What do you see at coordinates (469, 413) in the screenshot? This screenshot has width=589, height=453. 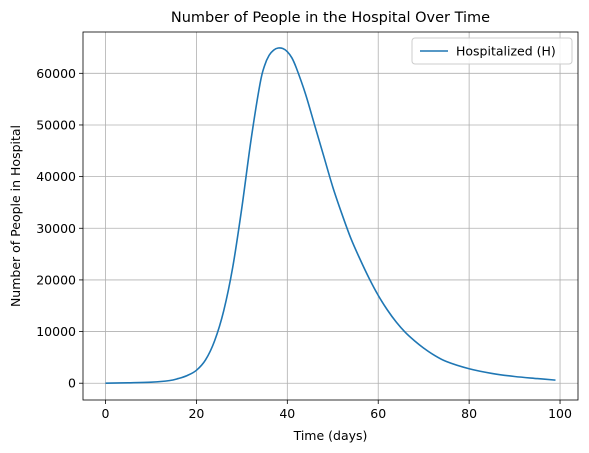 I see `x-tick-label: 80` at bounding box center [469, 413].